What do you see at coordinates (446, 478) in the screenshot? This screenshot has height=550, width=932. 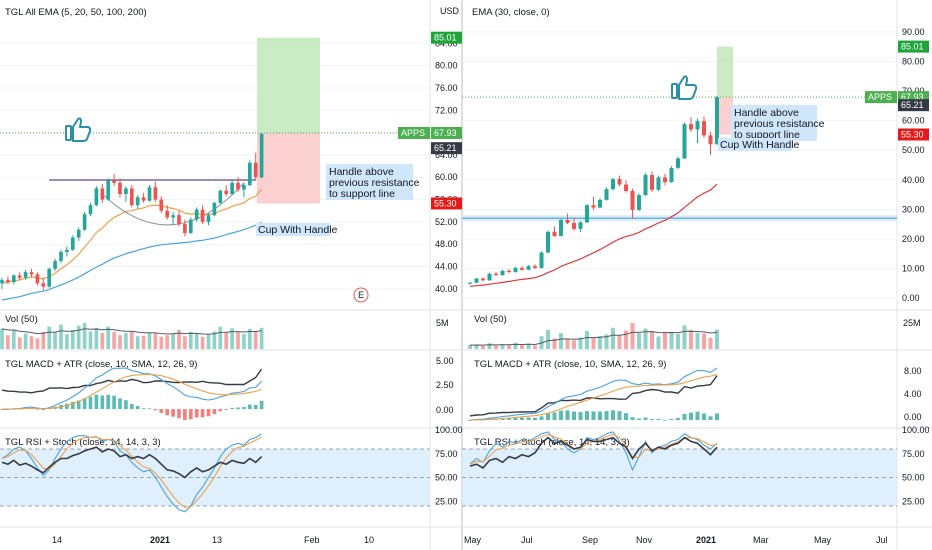 I see `rsi-tick-label: 50.00` at bounding box center [446, 478].